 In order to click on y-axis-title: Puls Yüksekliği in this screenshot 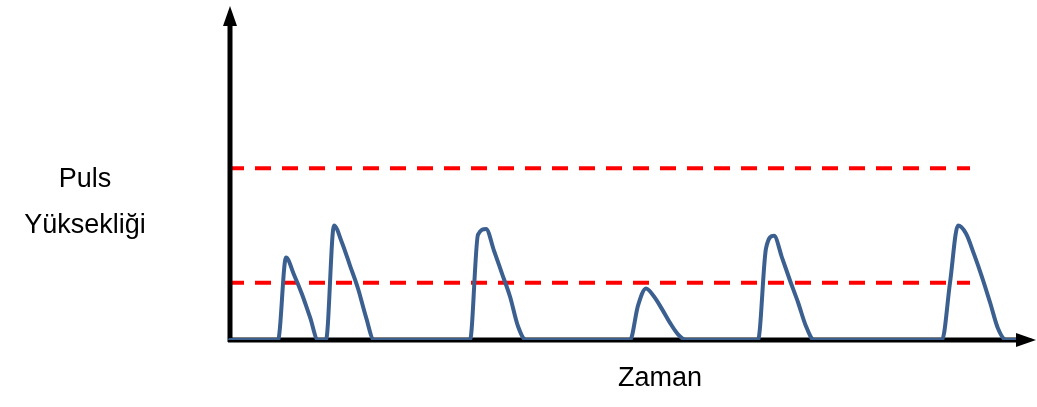, I will do `click(85, 201)`.